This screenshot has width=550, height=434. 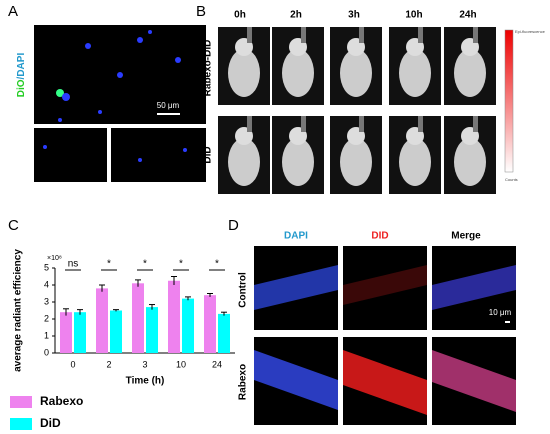 I want to click on legend-label: Rabexo, so click(x=61, y=401).